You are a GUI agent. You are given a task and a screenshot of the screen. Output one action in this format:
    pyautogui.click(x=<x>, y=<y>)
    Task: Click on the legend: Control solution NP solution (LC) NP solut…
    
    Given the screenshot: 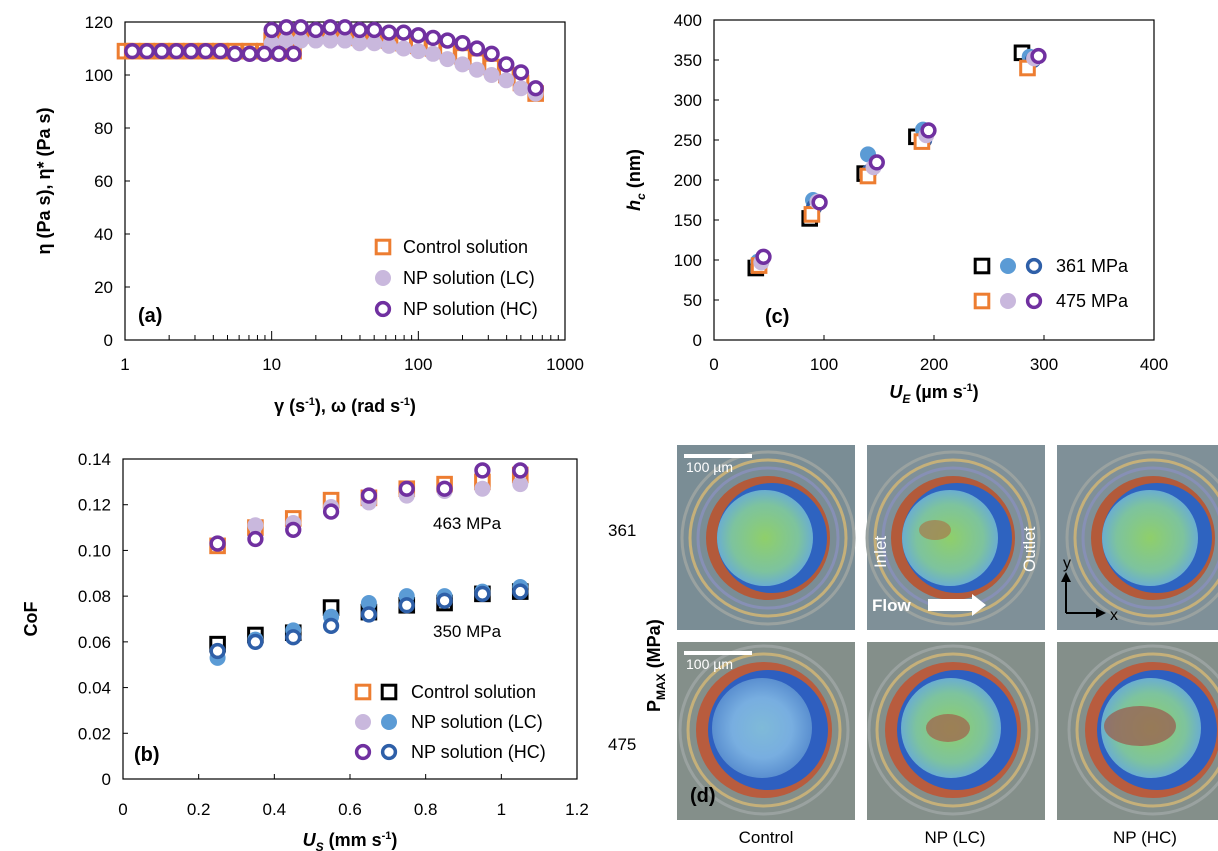 What is the action you would take?
    pyautogui.click(x=456, y=278)
    